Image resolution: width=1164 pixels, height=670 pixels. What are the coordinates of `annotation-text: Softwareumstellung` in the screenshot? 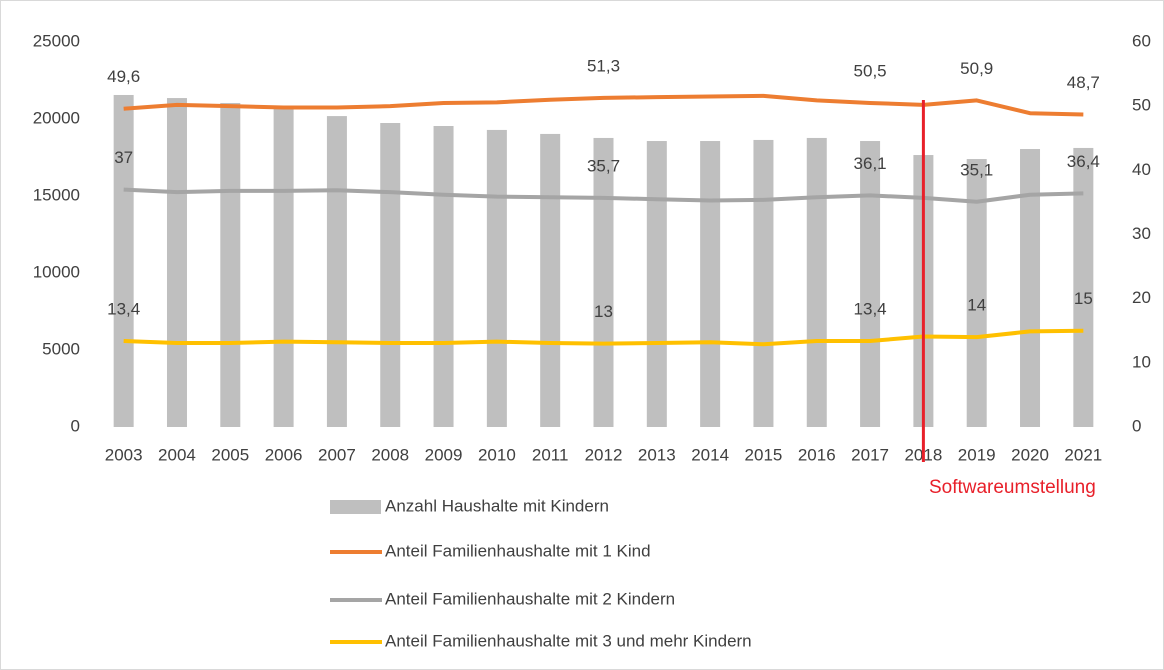 It's located at (1012, 487).